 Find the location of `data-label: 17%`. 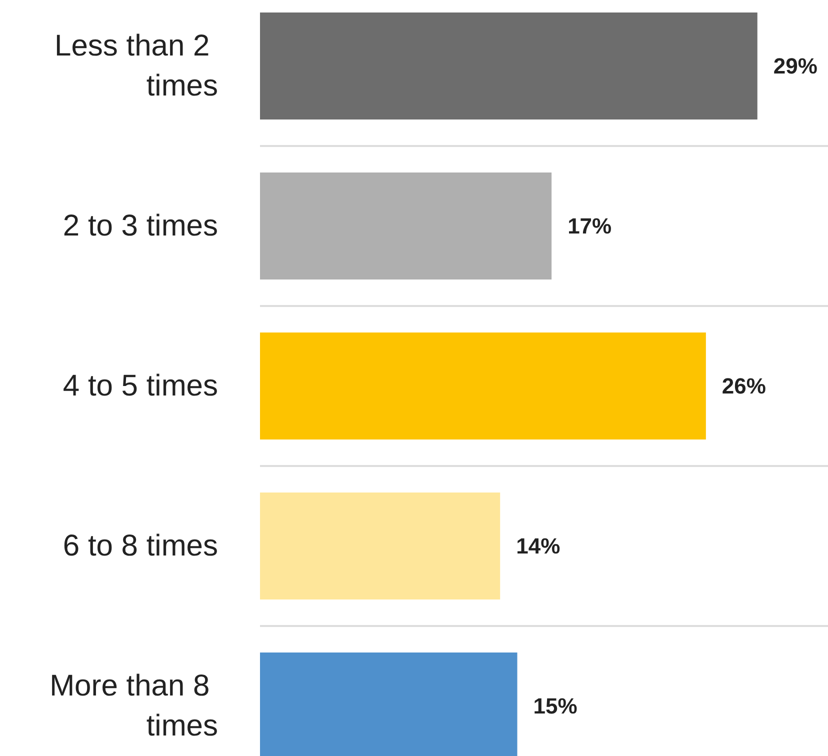

data-label: 17% is located at coordinates (590, 226).